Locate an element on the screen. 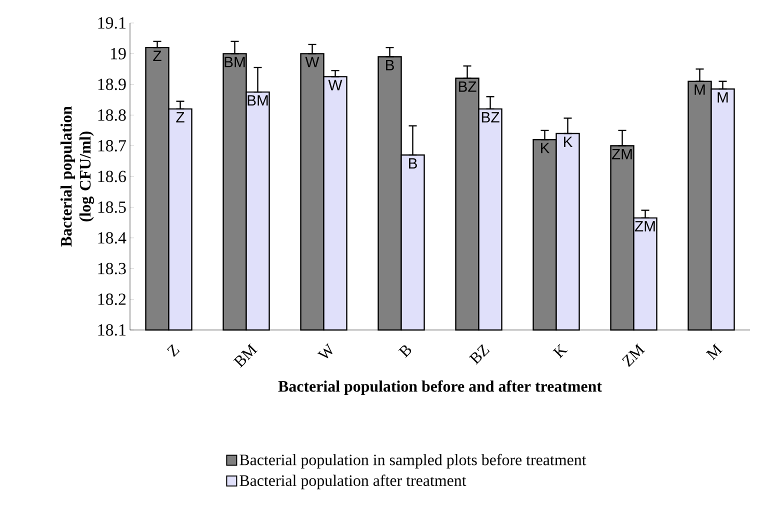 This screenshot has width=765, height=522. y-tick-label: 18.9 is located at coordinates (112, 84).